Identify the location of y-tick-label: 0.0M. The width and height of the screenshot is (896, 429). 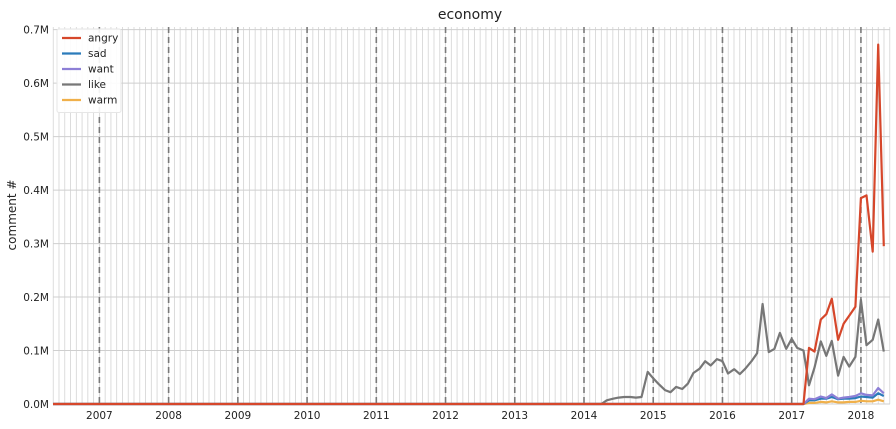
(36, 405).